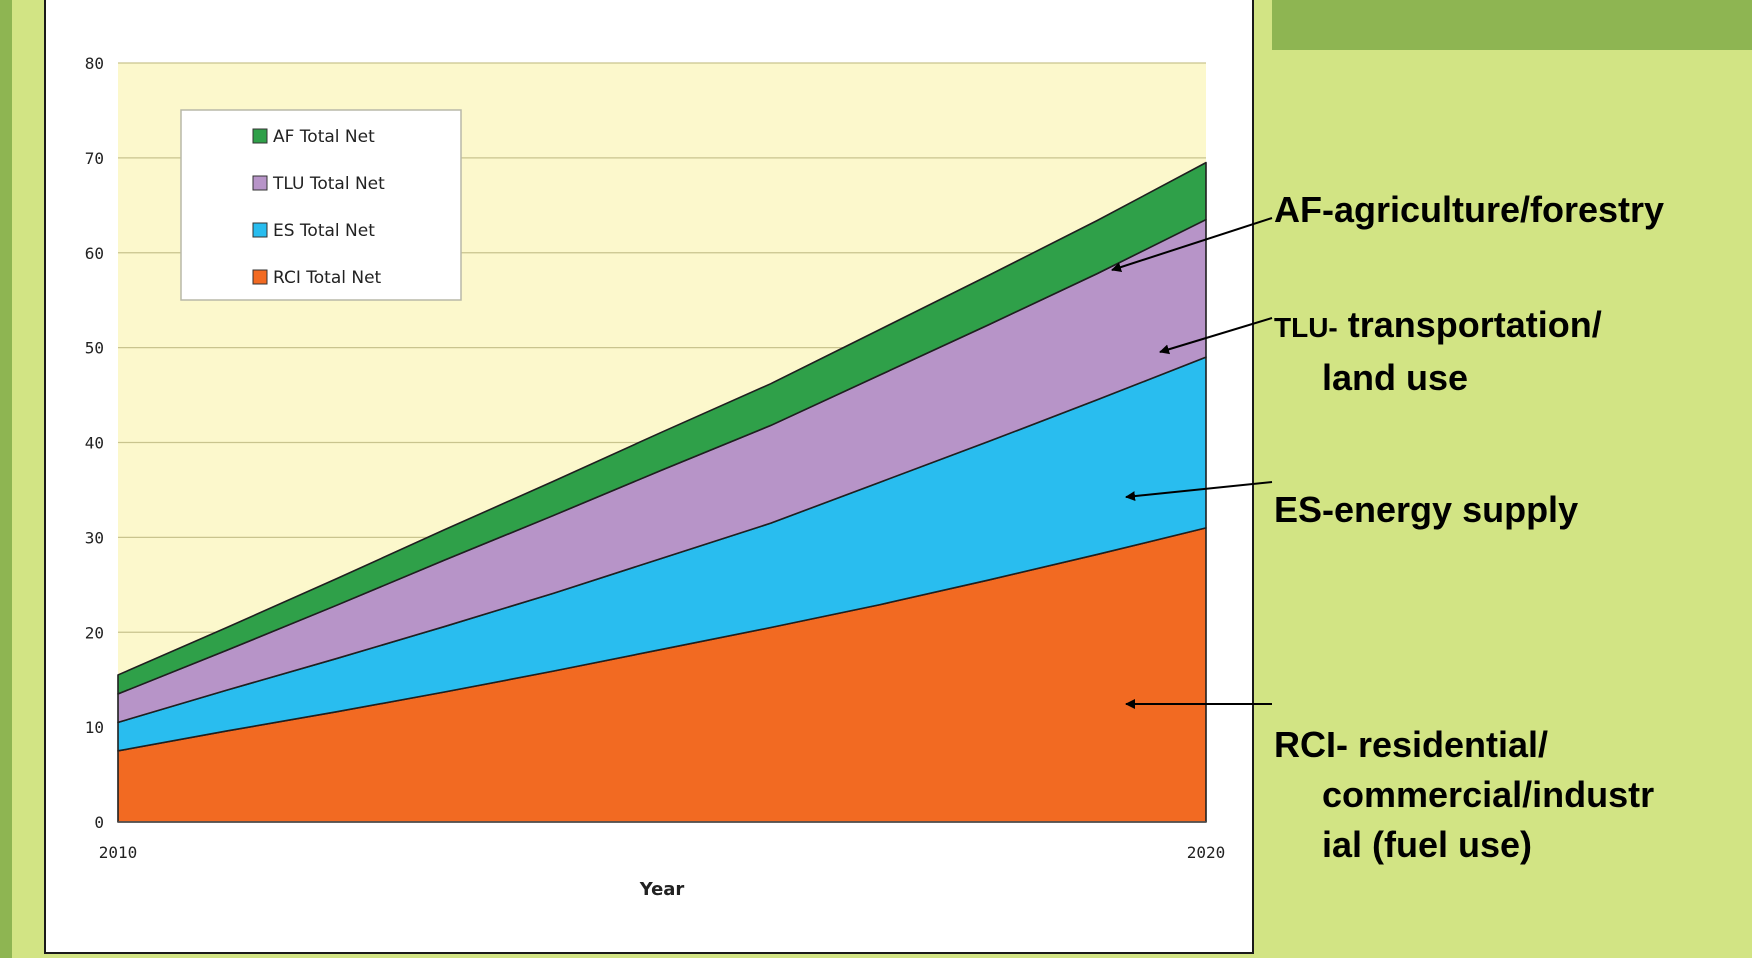 The image size is (1752, 958). I want to click on annotation-rci-line1: RCI- residential/, so click(1411, 744).